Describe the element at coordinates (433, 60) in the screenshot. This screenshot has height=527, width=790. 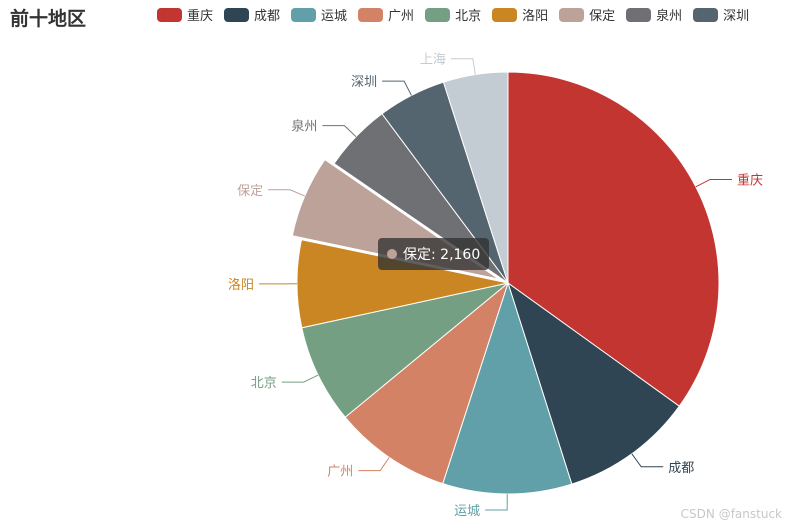
I see `slice-label: 上海` at that location.